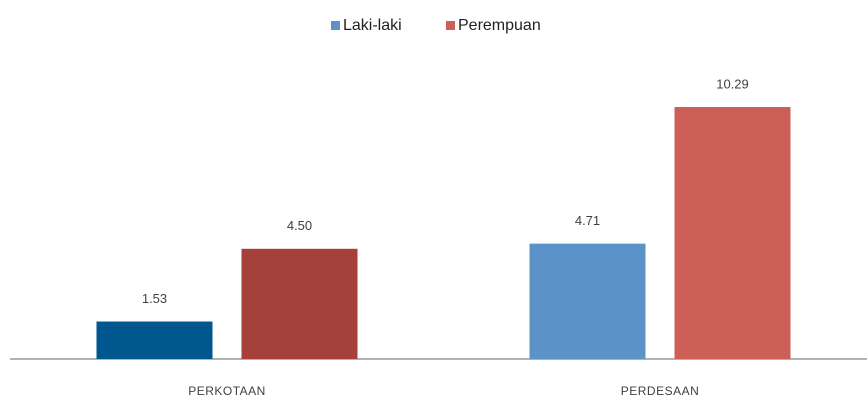  What do you see at coordinates (227, 391) in the screenshot?
I see `x-tick-label: PERKOTAAN` at bounding box center [227, 391].